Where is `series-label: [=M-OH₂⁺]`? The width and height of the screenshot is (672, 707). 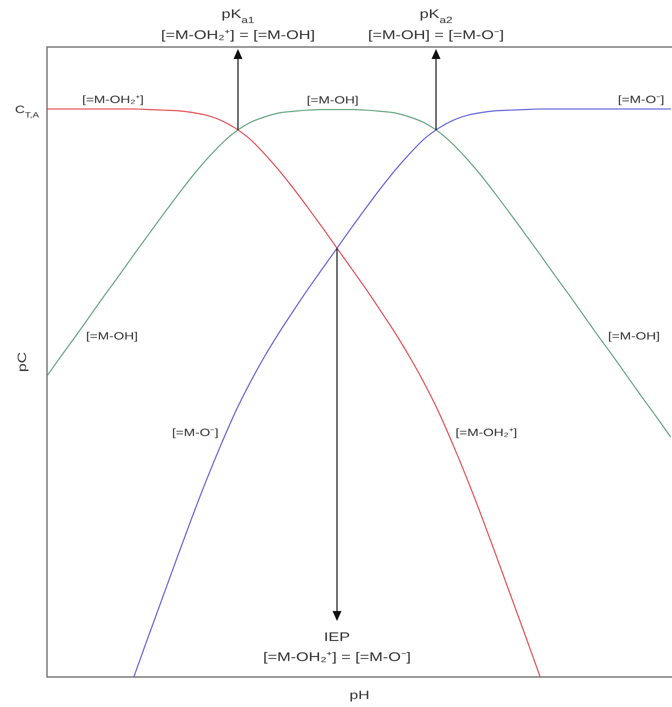
series-label: [=M-OH₂⁺] is located at coordinates (113, 100).